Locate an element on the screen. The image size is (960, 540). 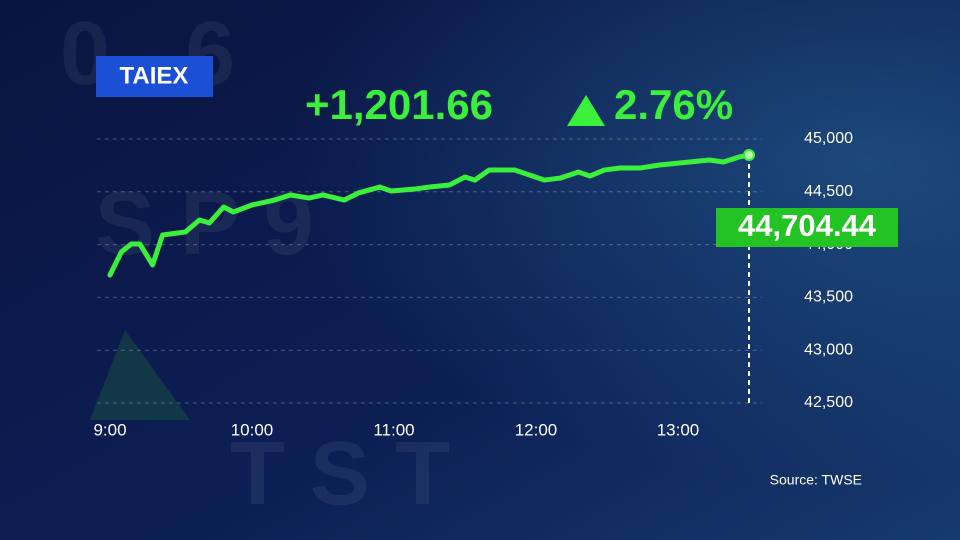
x-tick-label: 11:00 is located at coordinates (393, 429).